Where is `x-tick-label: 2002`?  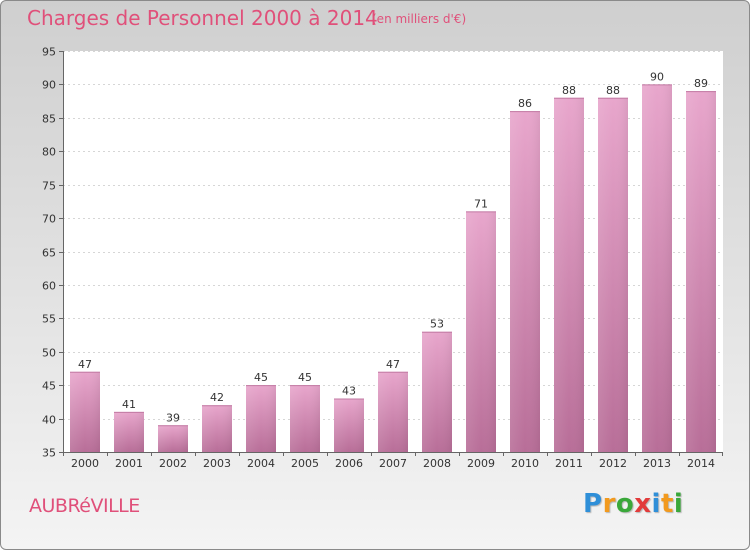 x-tick-label: 2002 is located at coordinates (173, 463).